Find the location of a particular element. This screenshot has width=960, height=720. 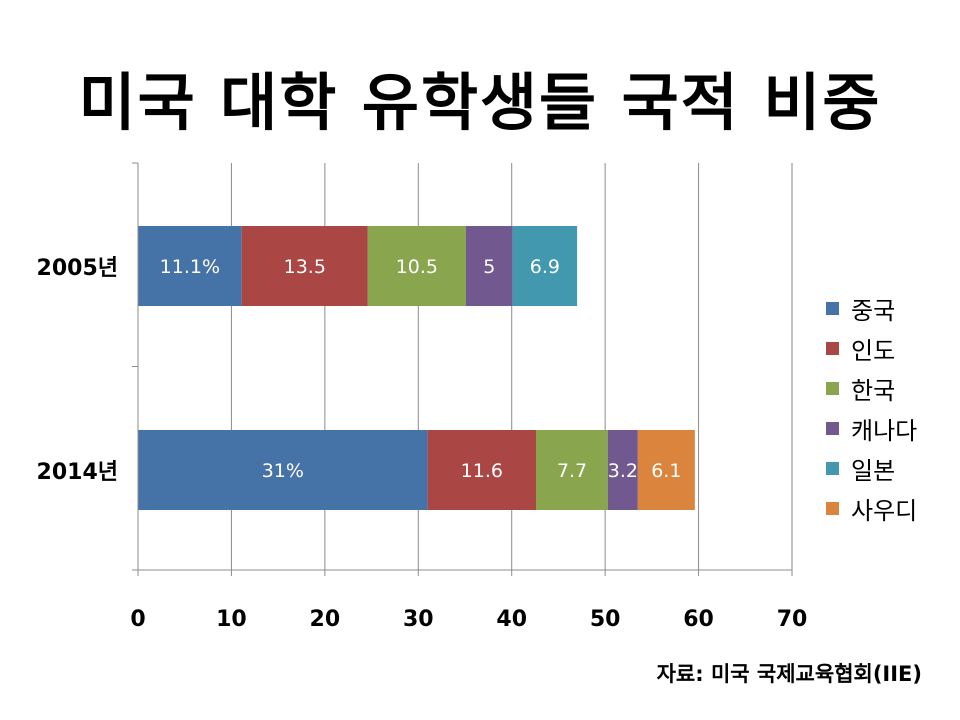

x-tick-label: 40 is located at coordinates (511, 619).